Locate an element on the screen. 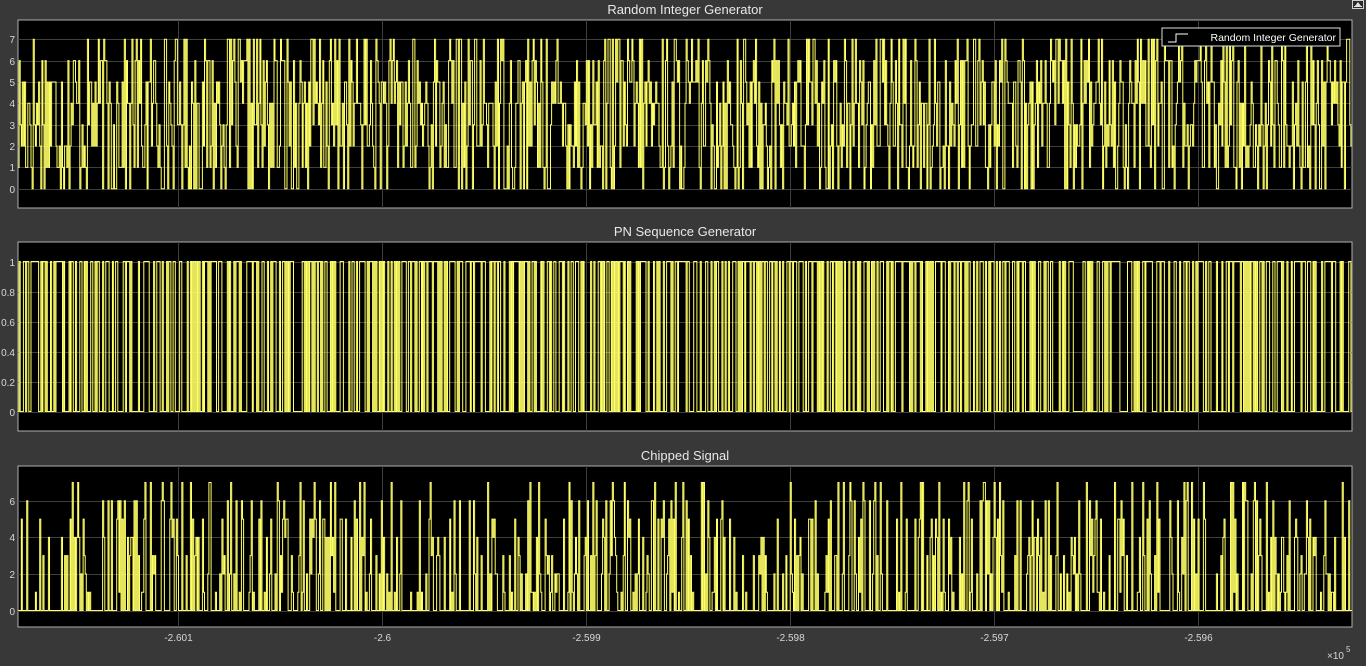  x-tick-label: -2.596 is located at coordinates (1198, 638).